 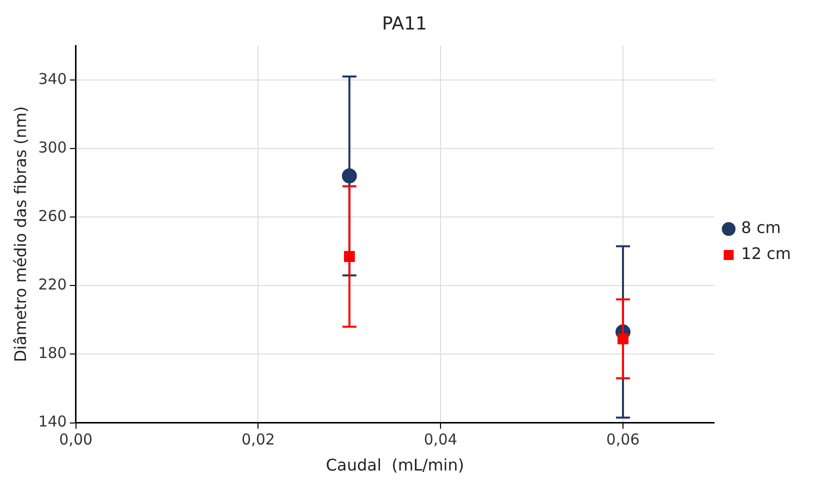 What do you see at coordinates (395, 465) in the screenshot?
I see `x-axis-title: Caudal (mL/min)` at bounding box center [395, 465].